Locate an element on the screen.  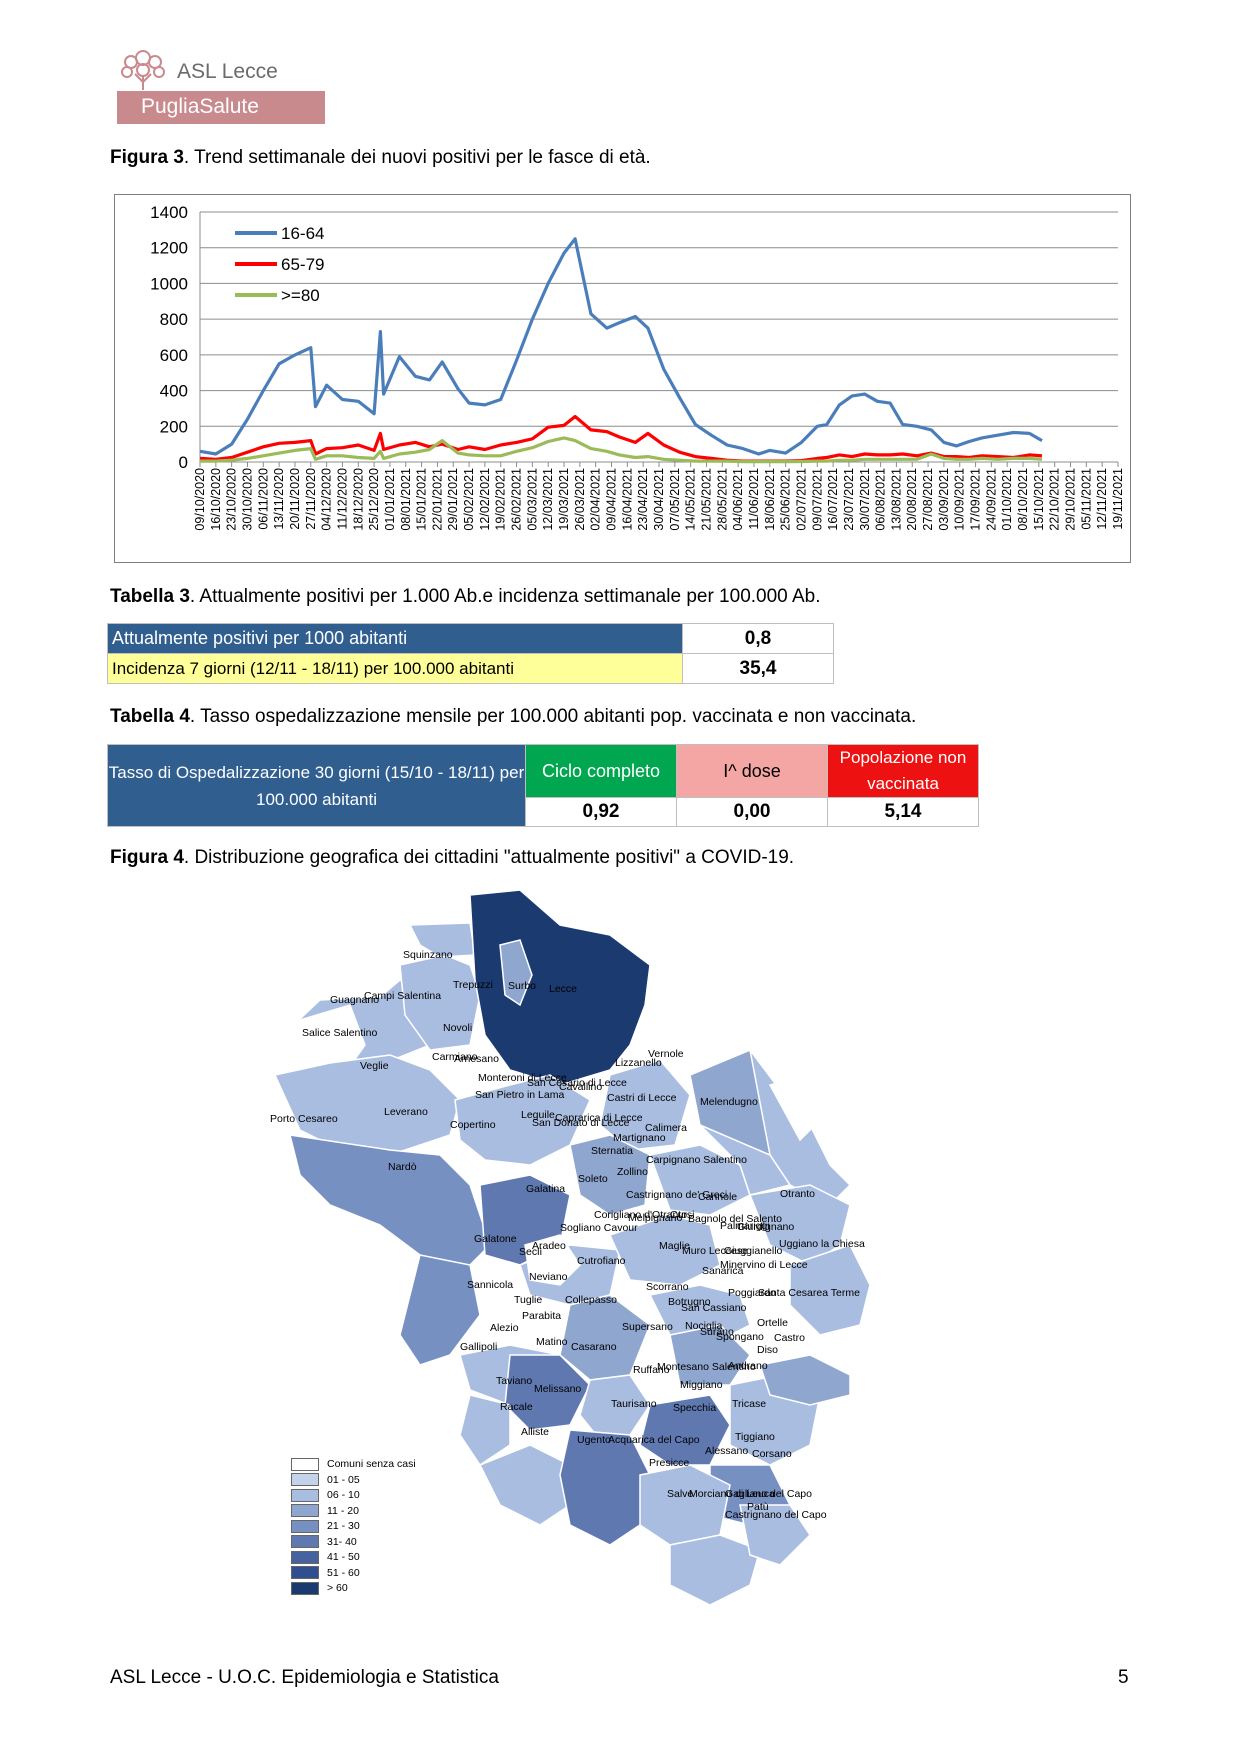
x-tick-label: 10/09/2021 is located at coordinates (960, 499).